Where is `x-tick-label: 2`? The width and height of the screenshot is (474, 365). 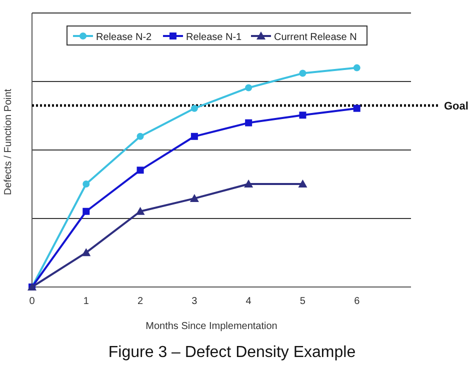
x-tick-label: 2 is located at coordinates (141, 301).